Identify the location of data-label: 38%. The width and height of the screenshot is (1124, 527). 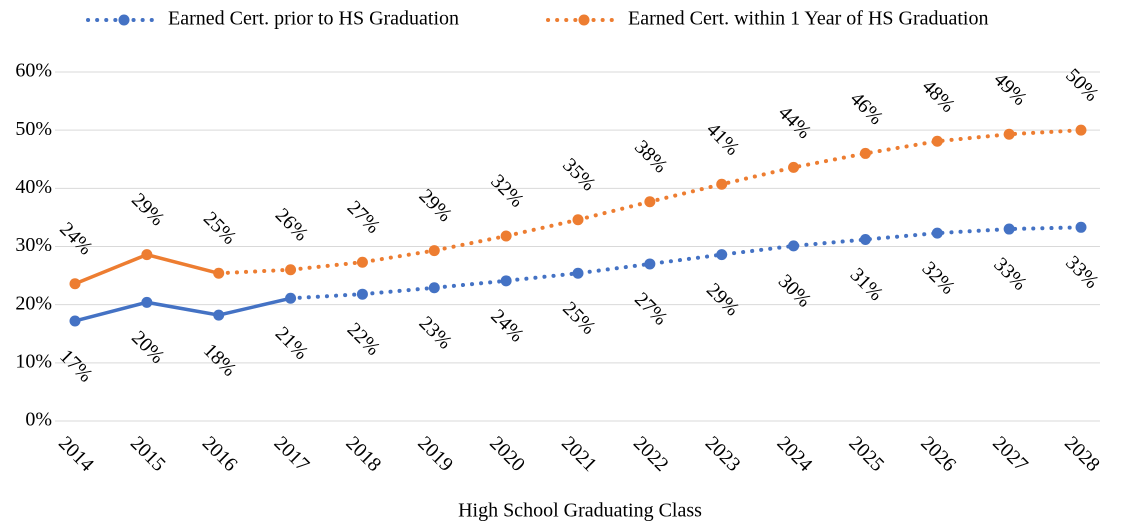
(650, 156).